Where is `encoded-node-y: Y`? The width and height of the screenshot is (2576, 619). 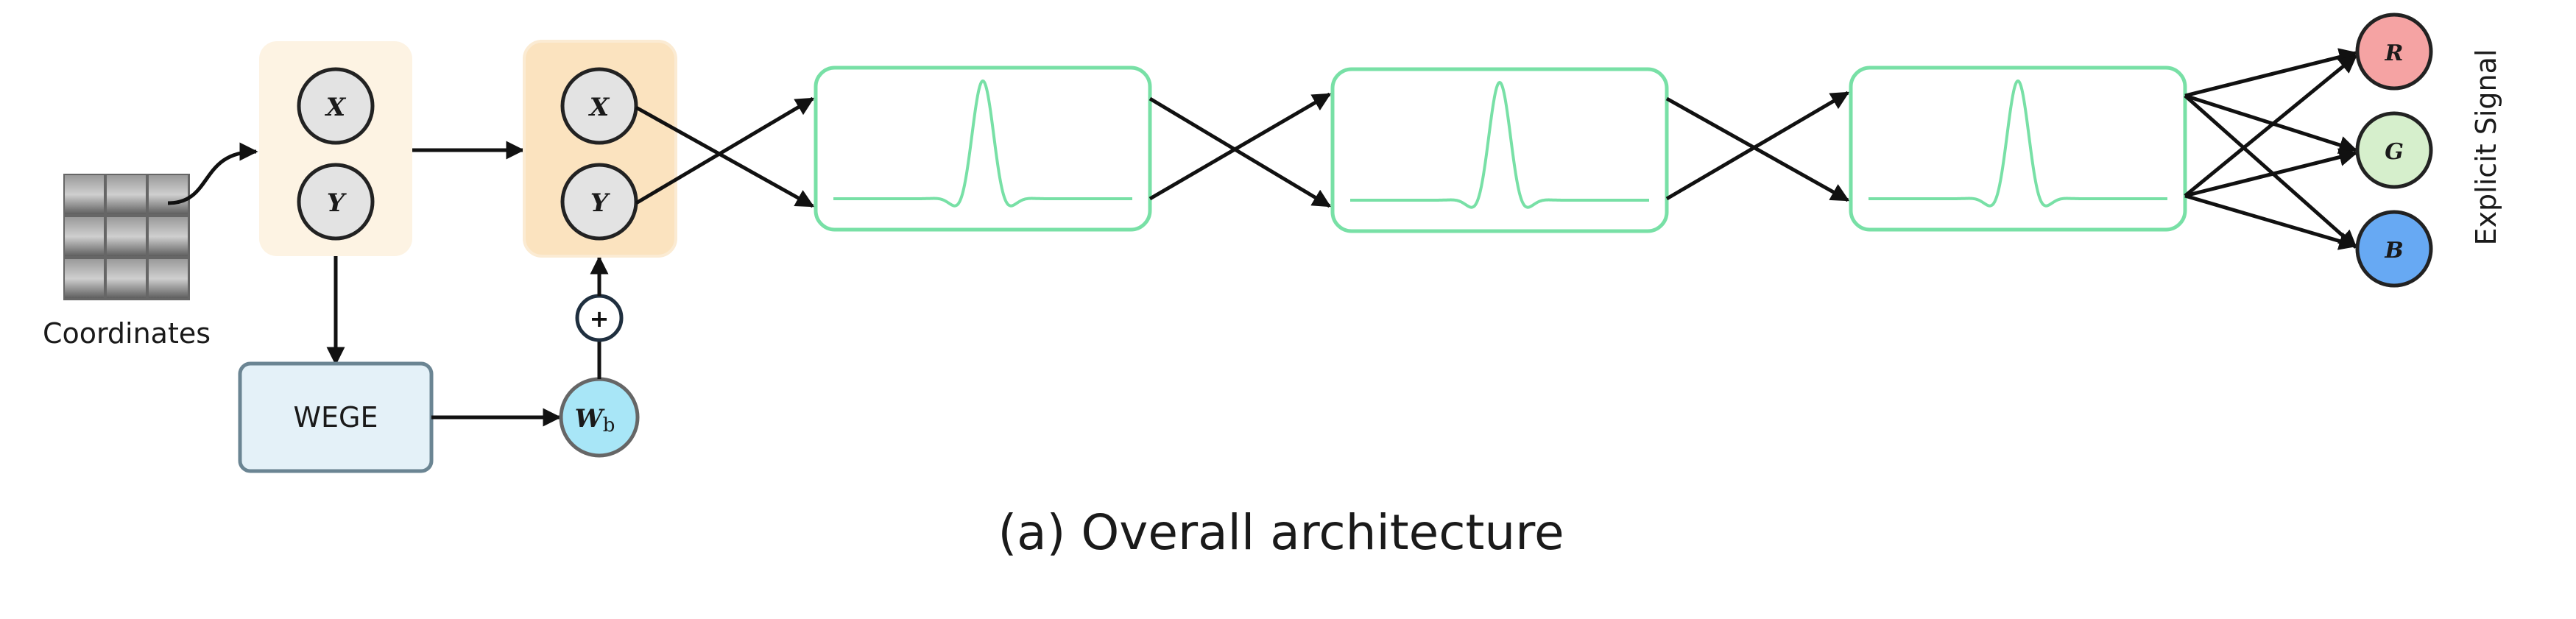 encoded-node-y: Y is located at coordinates (599, 202).